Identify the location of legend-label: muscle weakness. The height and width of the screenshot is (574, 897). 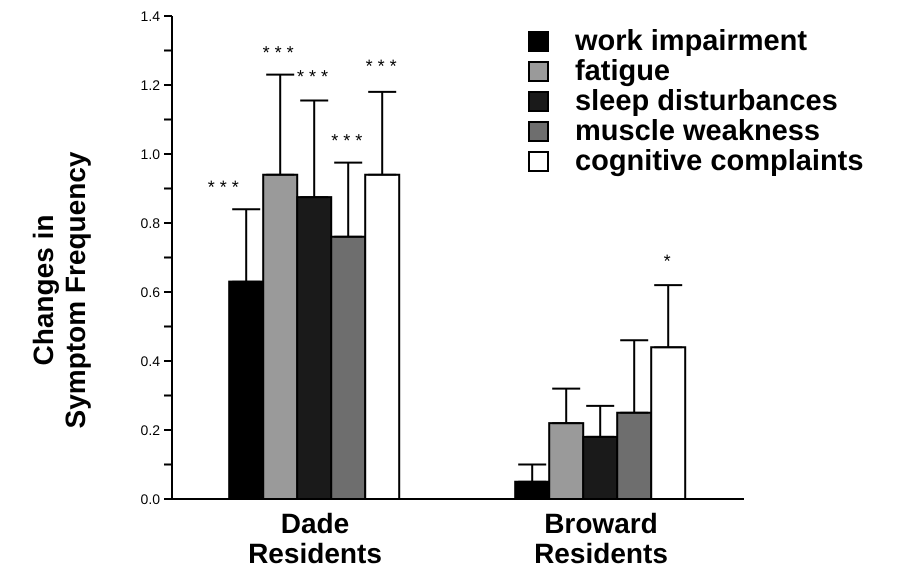
(697, 131).